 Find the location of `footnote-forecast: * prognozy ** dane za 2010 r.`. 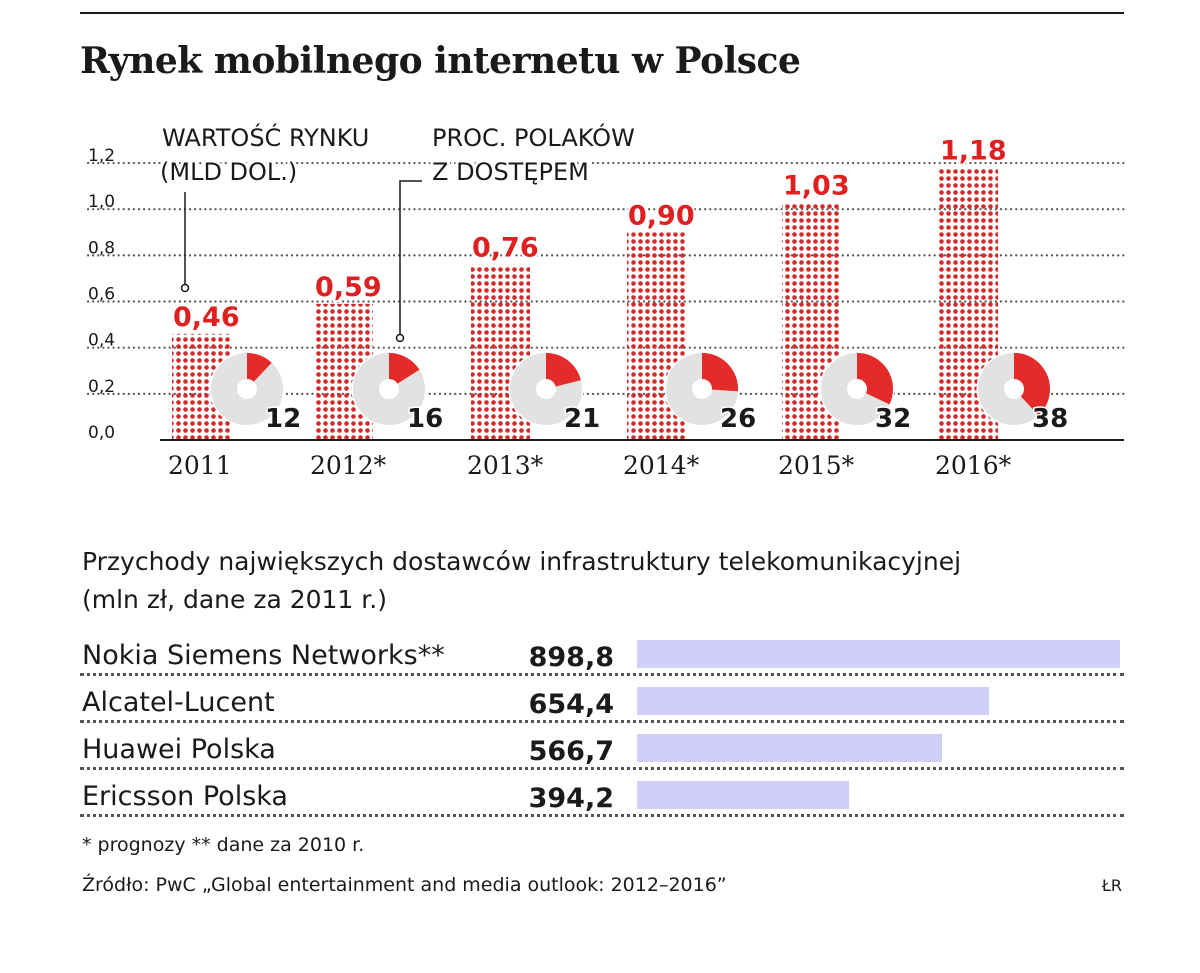

footnote-forecast: * prognozy ** dane za 2010 r. is located at coordinates (223, 845).